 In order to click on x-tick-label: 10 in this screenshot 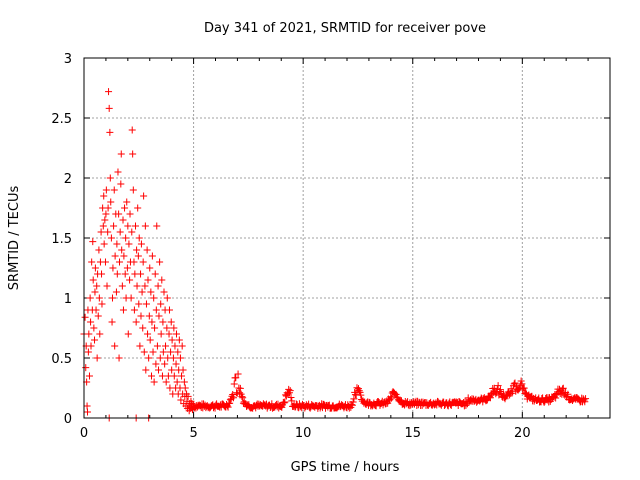, I will do `click(303, 433)`.